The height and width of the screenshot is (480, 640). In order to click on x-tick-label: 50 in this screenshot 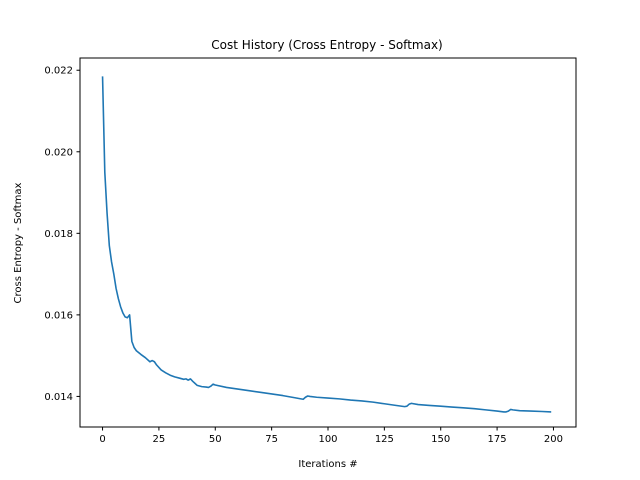, I will do `click(215, 439)`.